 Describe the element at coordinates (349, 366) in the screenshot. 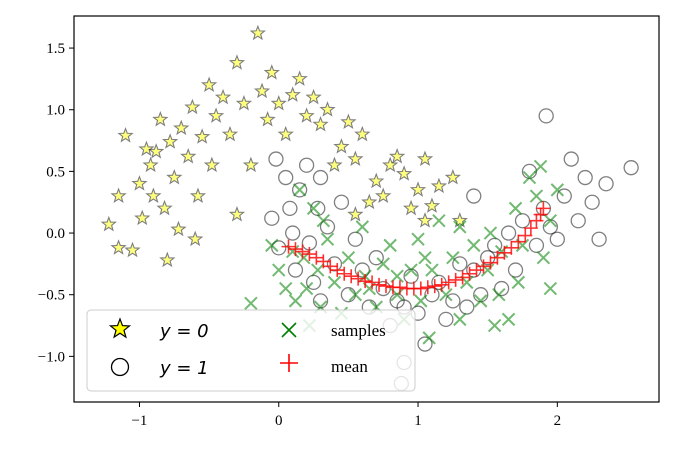

I see `legend-label-mean: mean` at that location.